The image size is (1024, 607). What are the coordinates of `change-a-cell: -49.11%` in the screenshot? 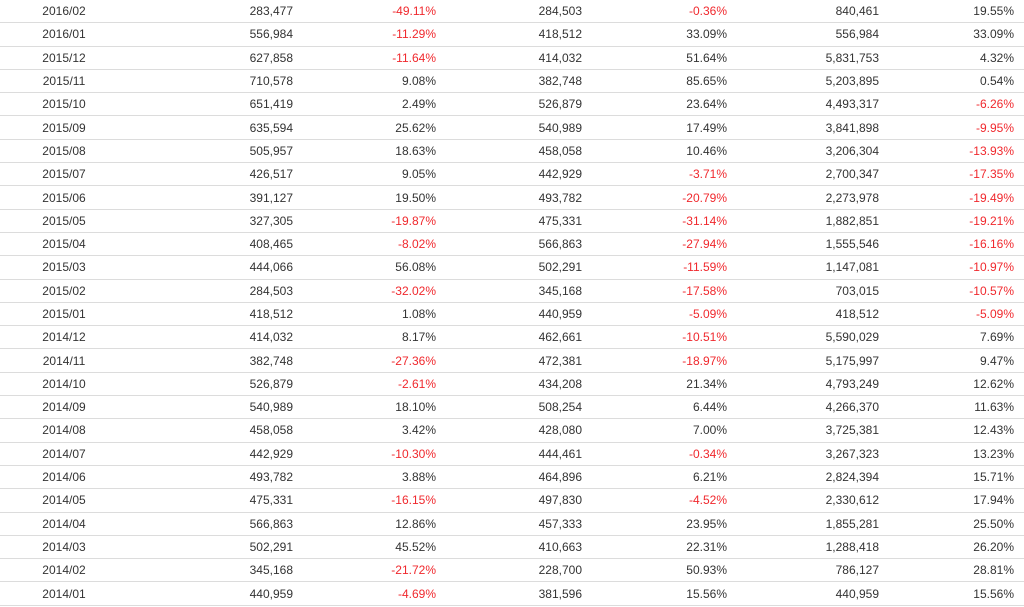 It's located at (374, 12).